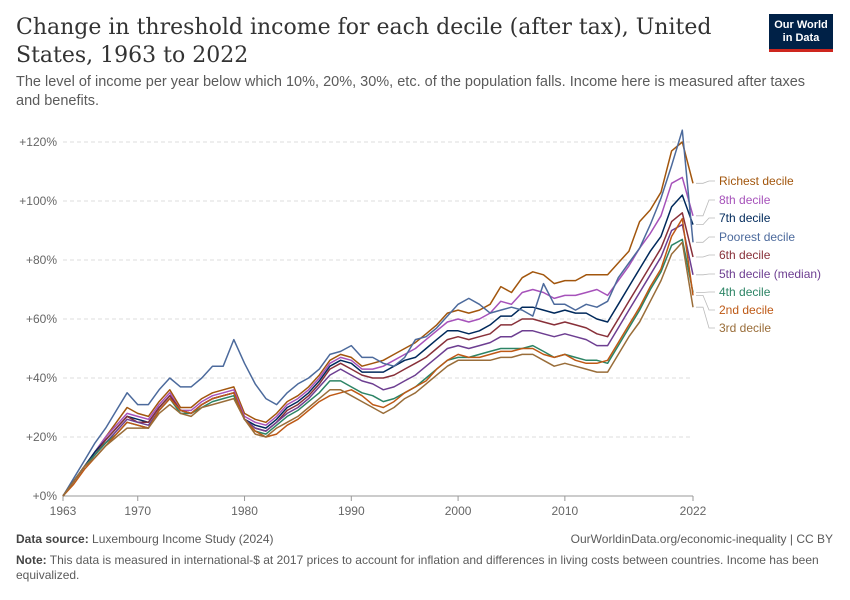 This screenshot has height=600, width=850. Describe the element at coordinates (31, 560) in the screenshot. I see `note-label: Note:` at that location.